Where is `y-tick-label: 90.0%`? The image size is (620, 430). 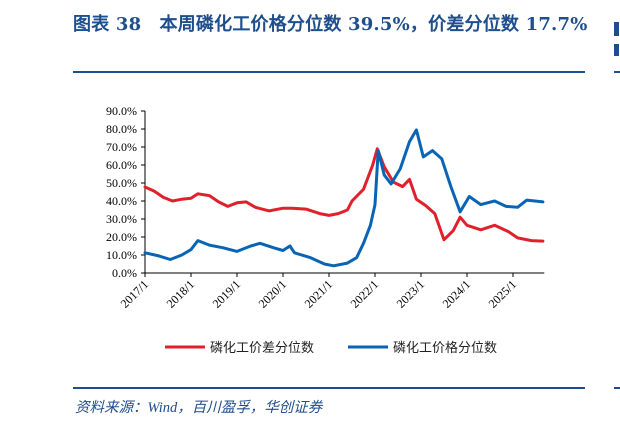
y-tick-label: 90.0% is located at coordinates (121, 111).